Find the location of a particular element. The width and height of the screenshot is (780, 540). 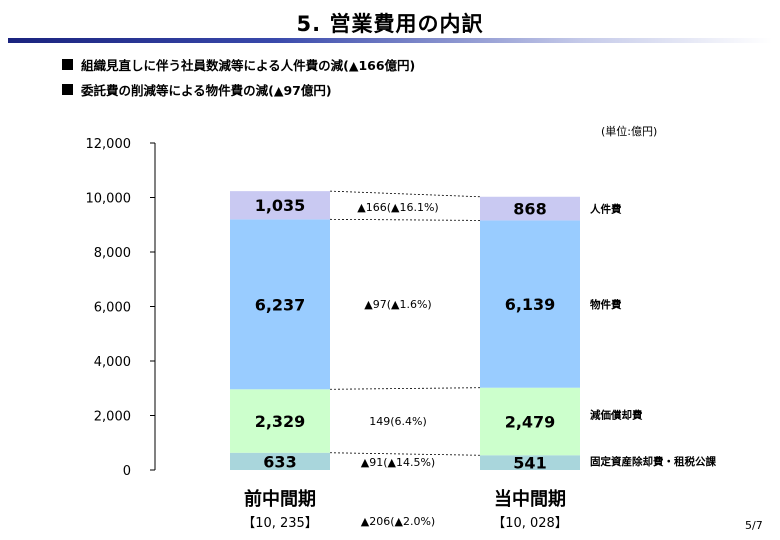

change-annotation: 149(6.4%) is located at coordinates (398, 421).